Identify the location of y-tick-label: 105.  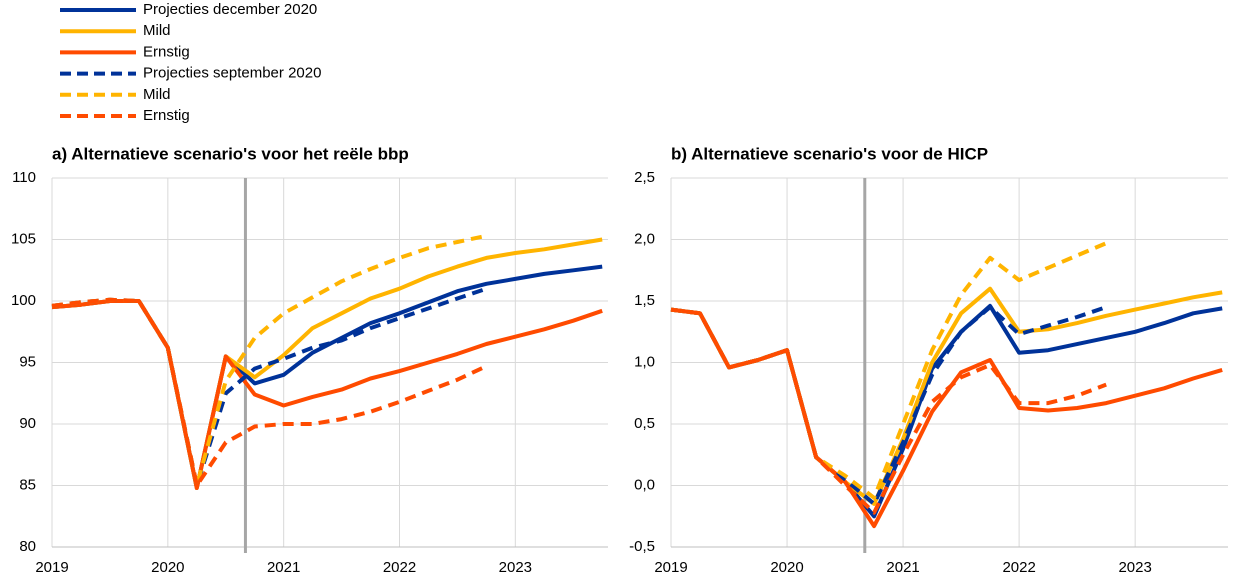
(23, 238).